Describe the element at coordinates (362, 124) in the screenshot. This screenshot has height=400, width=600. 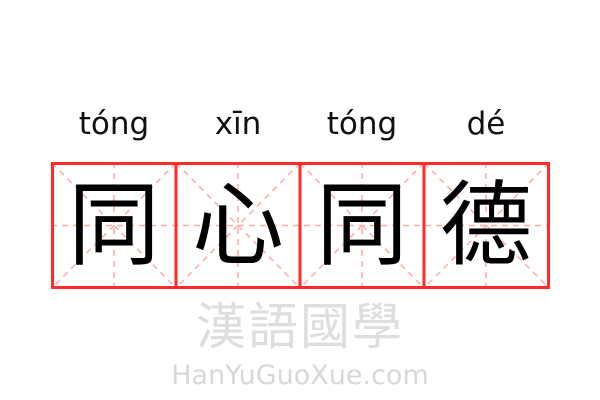
I see `pinyin-3: tóng` at that location.